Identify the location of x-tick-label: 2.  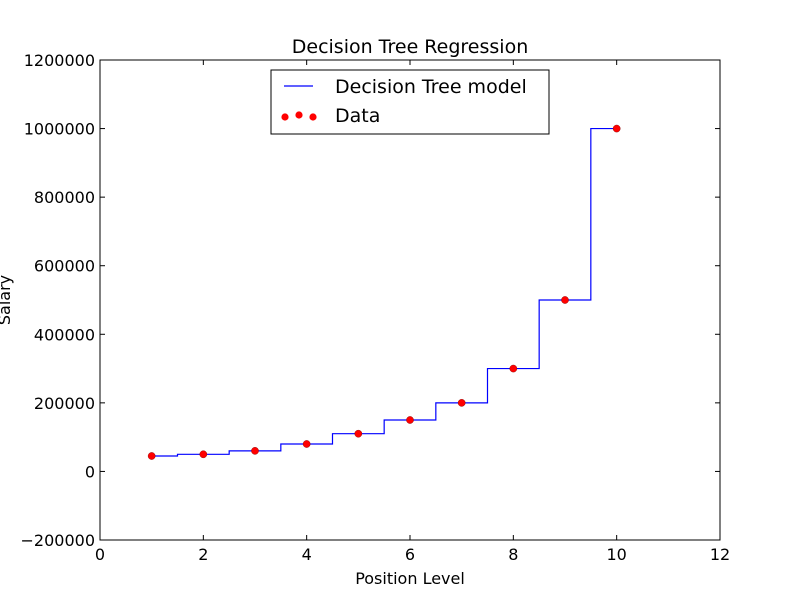
(203, 554).